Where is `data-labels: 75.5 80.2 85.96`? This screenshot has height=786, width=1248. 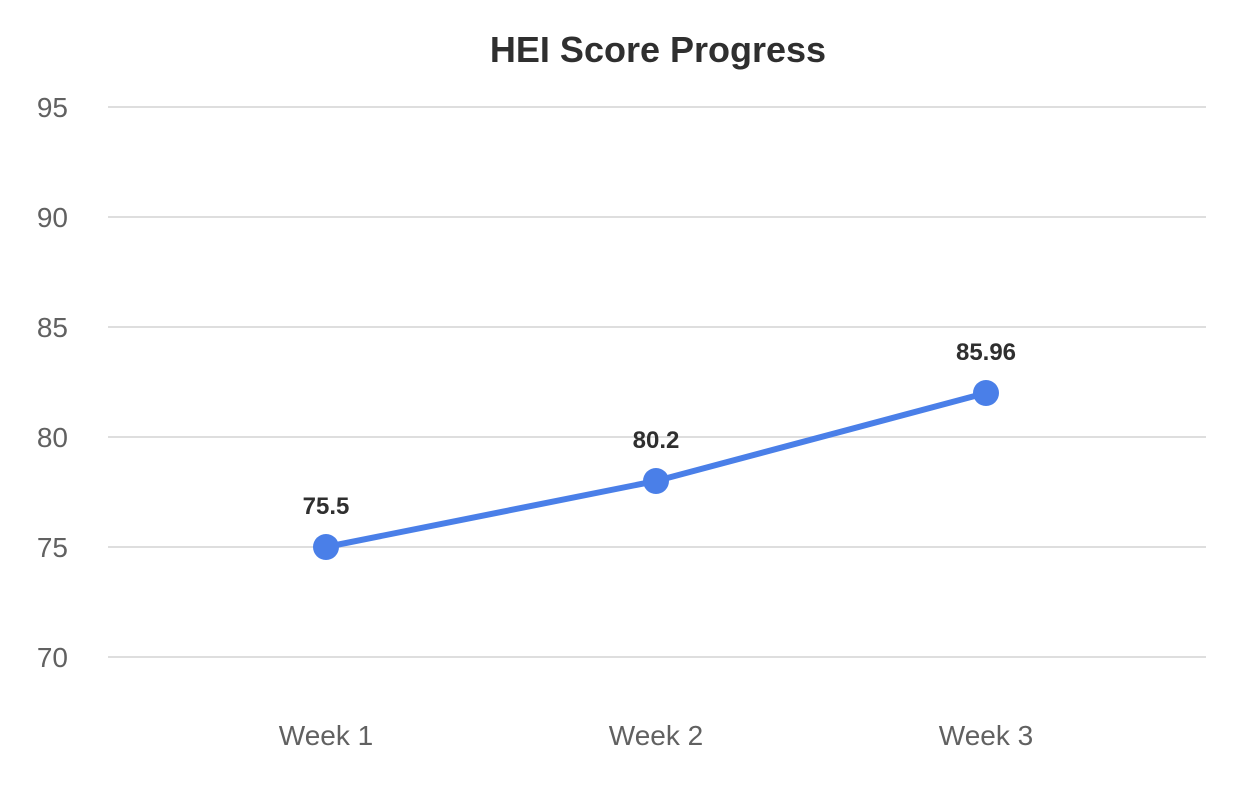
data-labels: 75.5 80.2 85.96 is located at coordinates (659, 429).